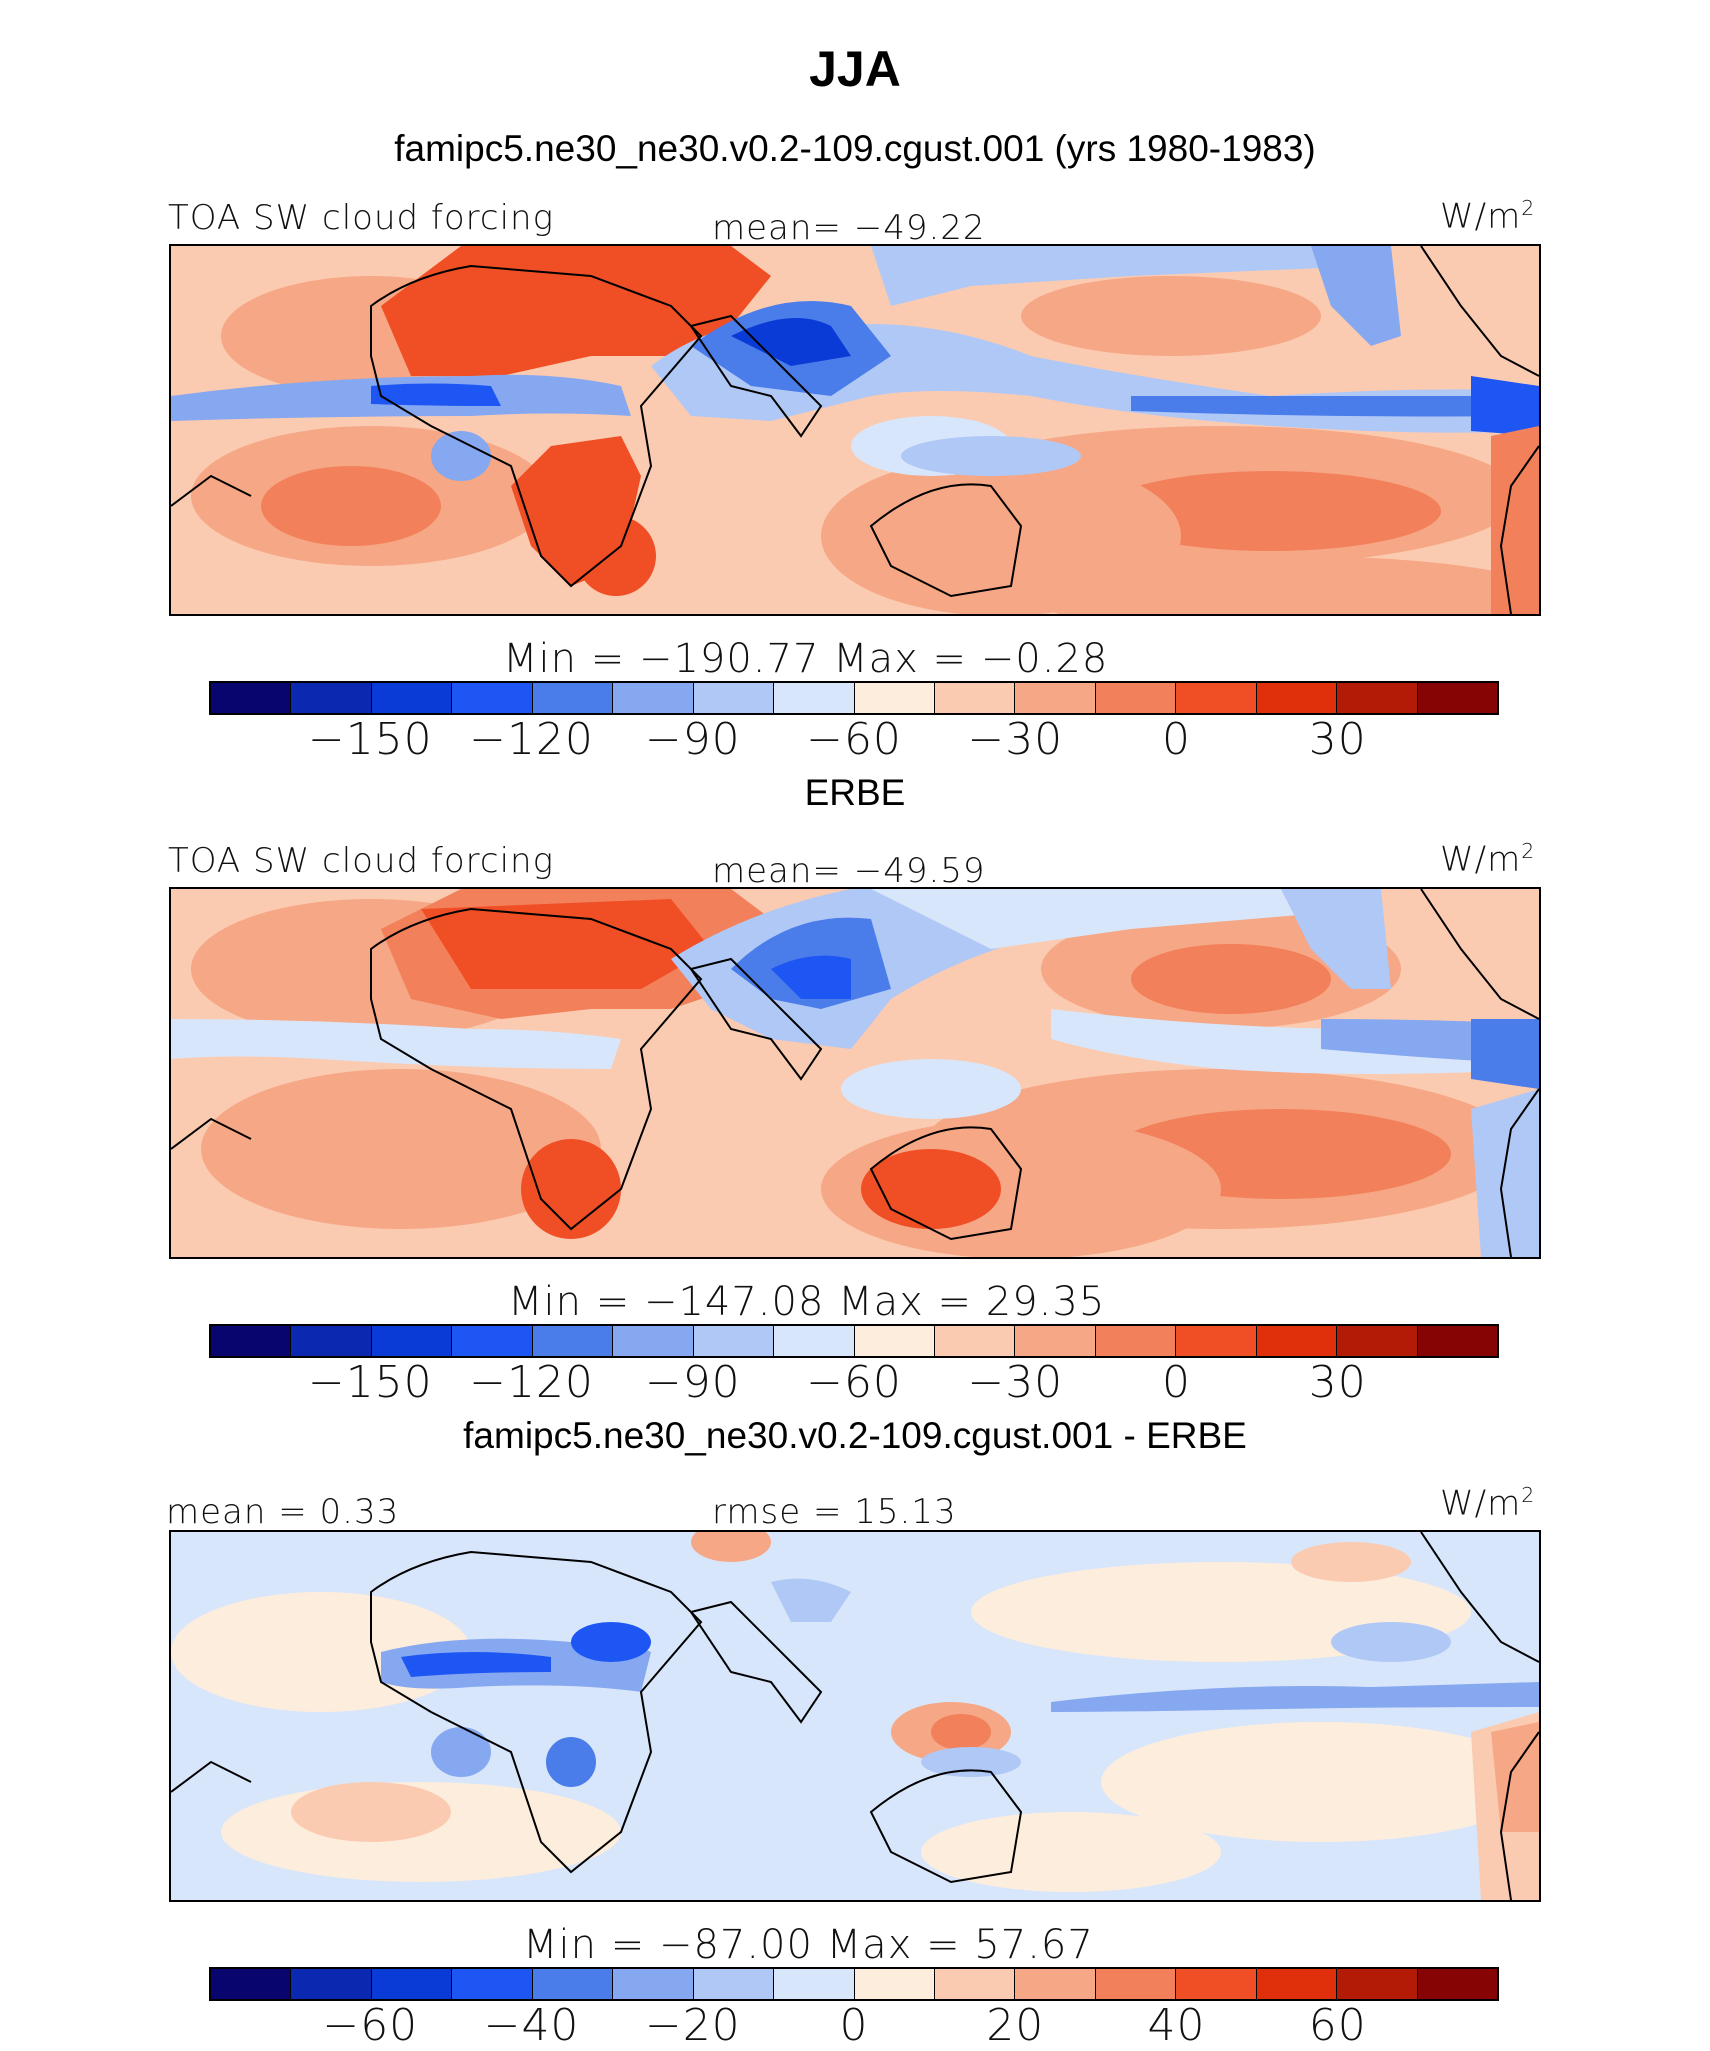  I want to click on panel-2-colorbar, so click(854, 1341).